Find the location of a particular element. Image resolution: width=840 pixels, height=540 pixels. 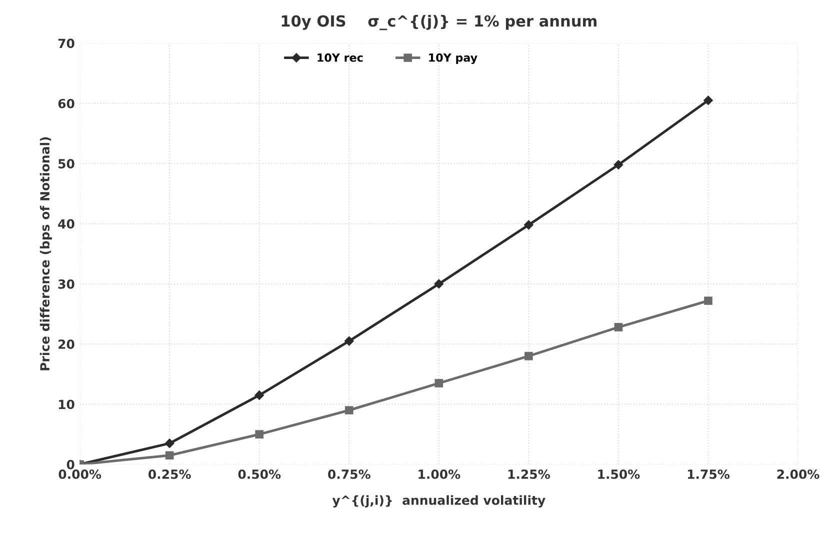

x-tick-label: 2.00% is located at coordinates (798, 474).